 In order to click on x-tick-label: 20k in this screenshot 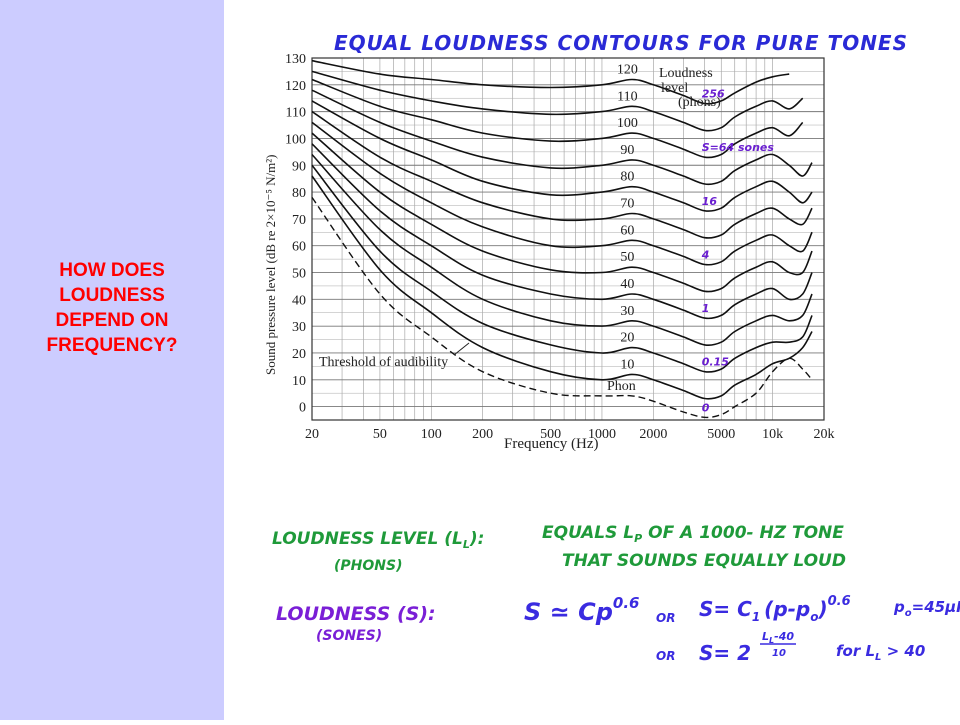, I will do `click(824, 434)`.